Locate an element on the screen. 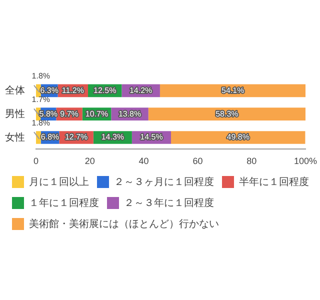  data-label: 6.8% is located at coordinates (50, 137).